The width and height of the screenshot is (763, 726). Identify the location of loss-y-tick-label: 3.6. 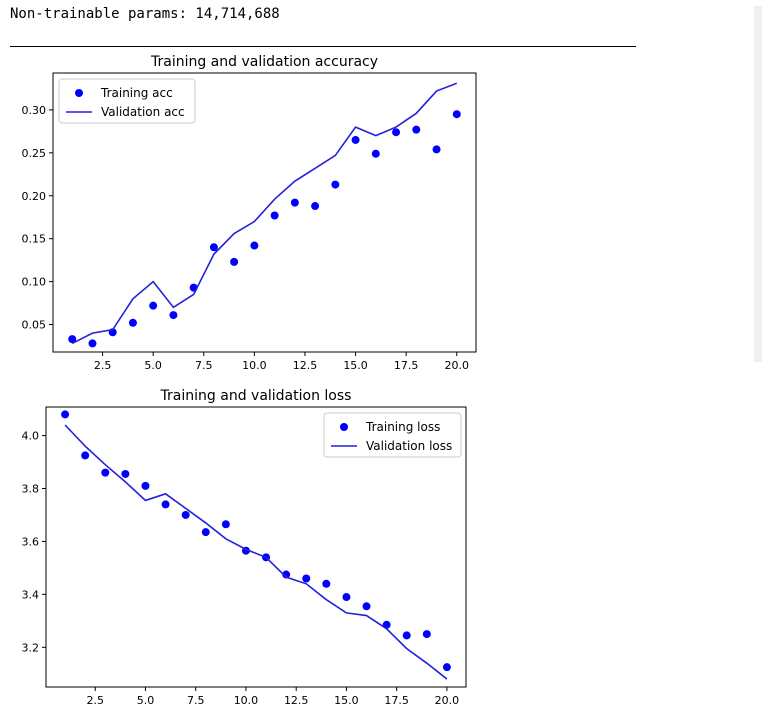
(31, 541).